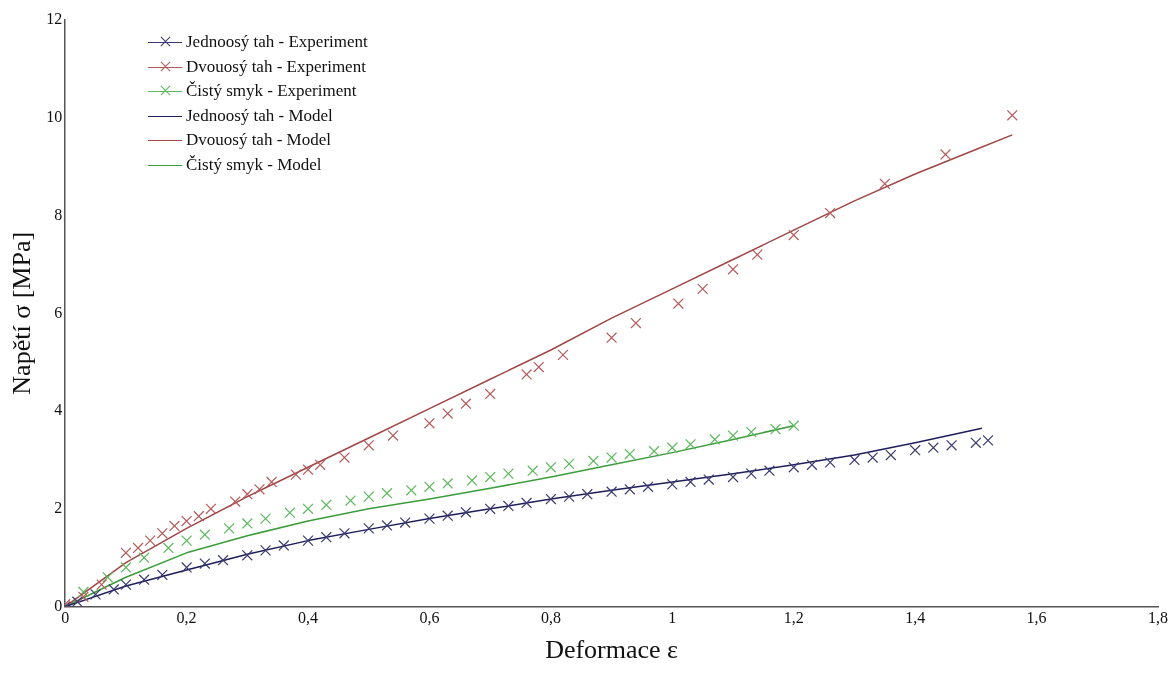 The width and height of the screenshot is (1171, 675). I want to click on x-tick-label: 0,6, so click(429, 618).